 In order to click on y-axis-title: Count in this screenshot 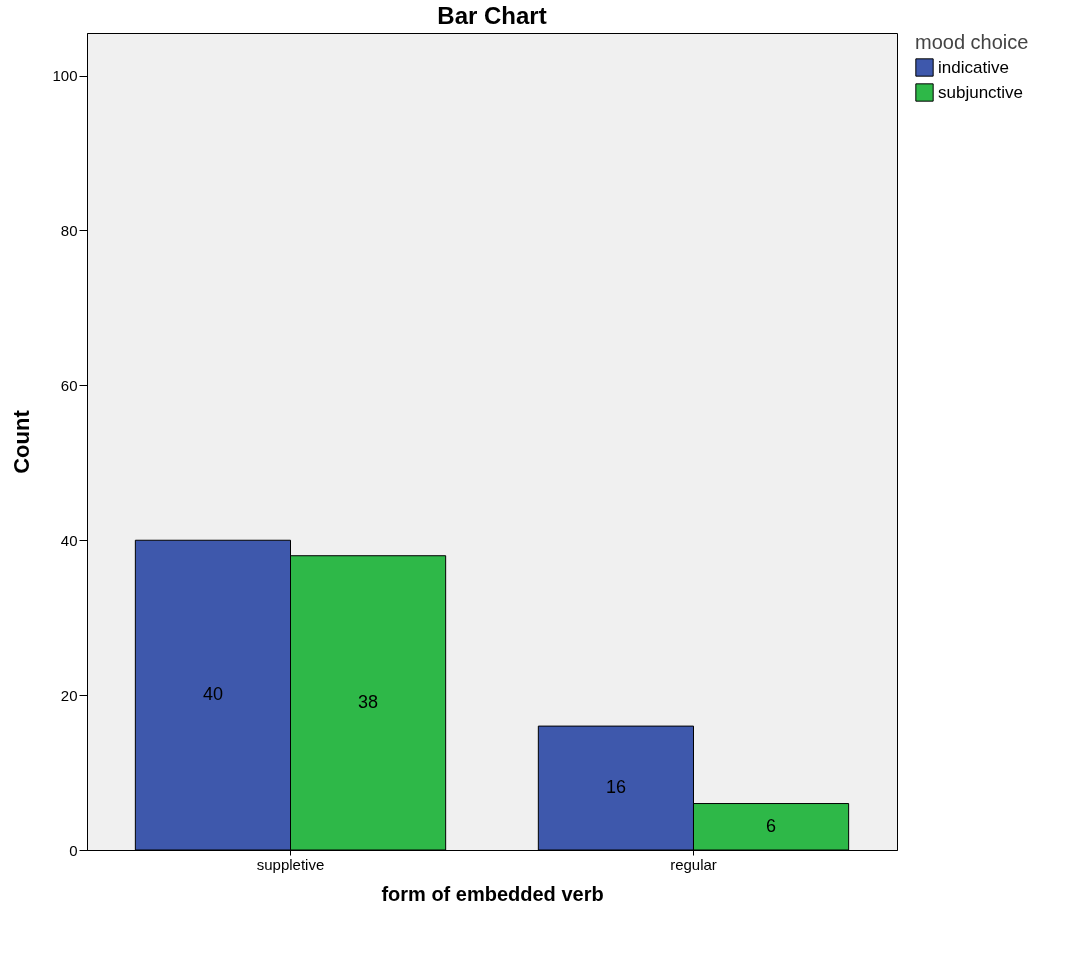, I will do `click(22, 441)`.